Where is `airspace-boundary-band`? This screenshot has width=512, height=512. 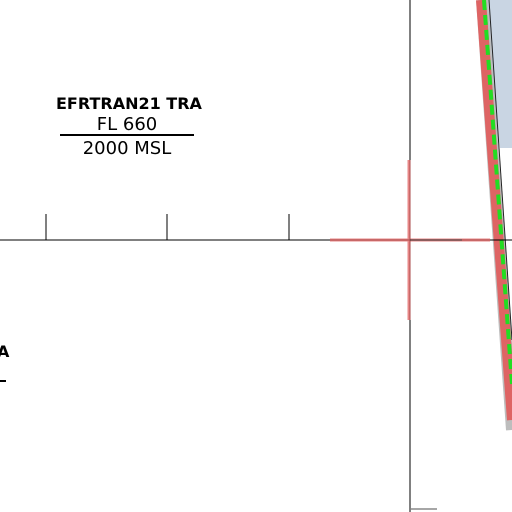 airspace-boundary-band is located at coordinates (494, 210).